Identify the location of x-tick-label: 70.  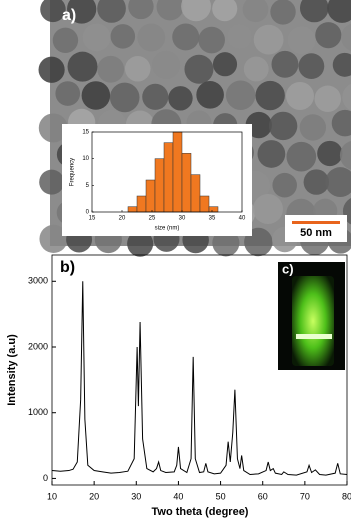
(305, 496).